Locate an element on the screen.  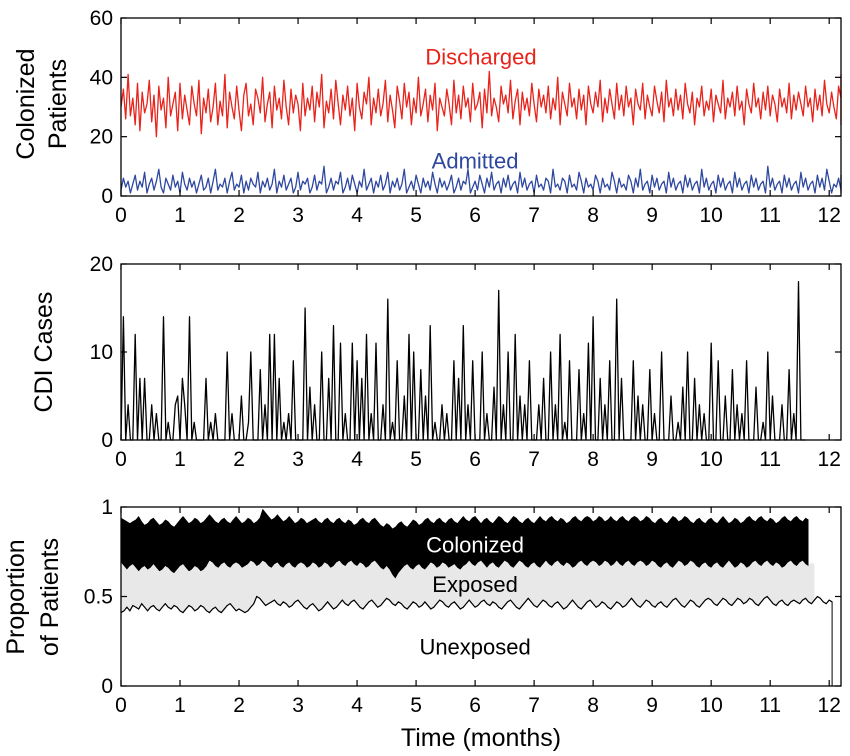
y-tick-label: 0.5 is located at coordinates (98, 597).